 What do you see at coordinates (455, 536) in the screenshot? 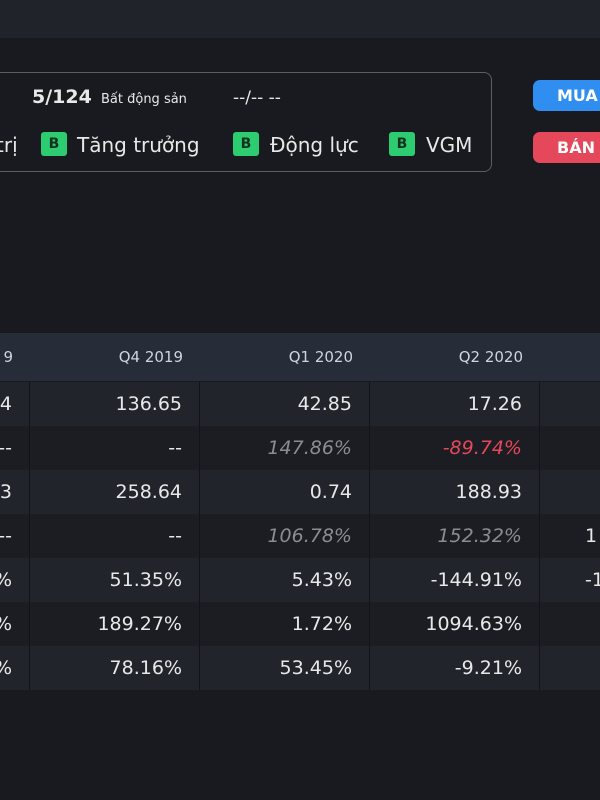
I see `table-cell: 152.32%` at bounding box center [455, 536].